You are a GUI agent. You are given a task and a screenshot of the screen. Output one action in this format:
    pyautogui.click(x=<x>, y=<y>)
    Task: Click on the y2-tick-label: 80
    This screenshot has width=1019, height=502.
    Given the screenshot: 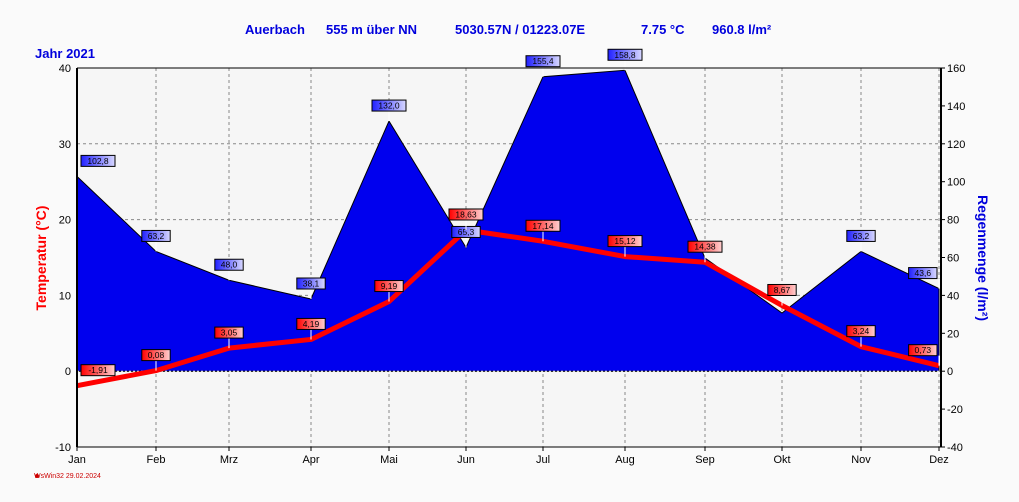 What is the action you would take?
    pyautogui.click(x=953, y=221)
    